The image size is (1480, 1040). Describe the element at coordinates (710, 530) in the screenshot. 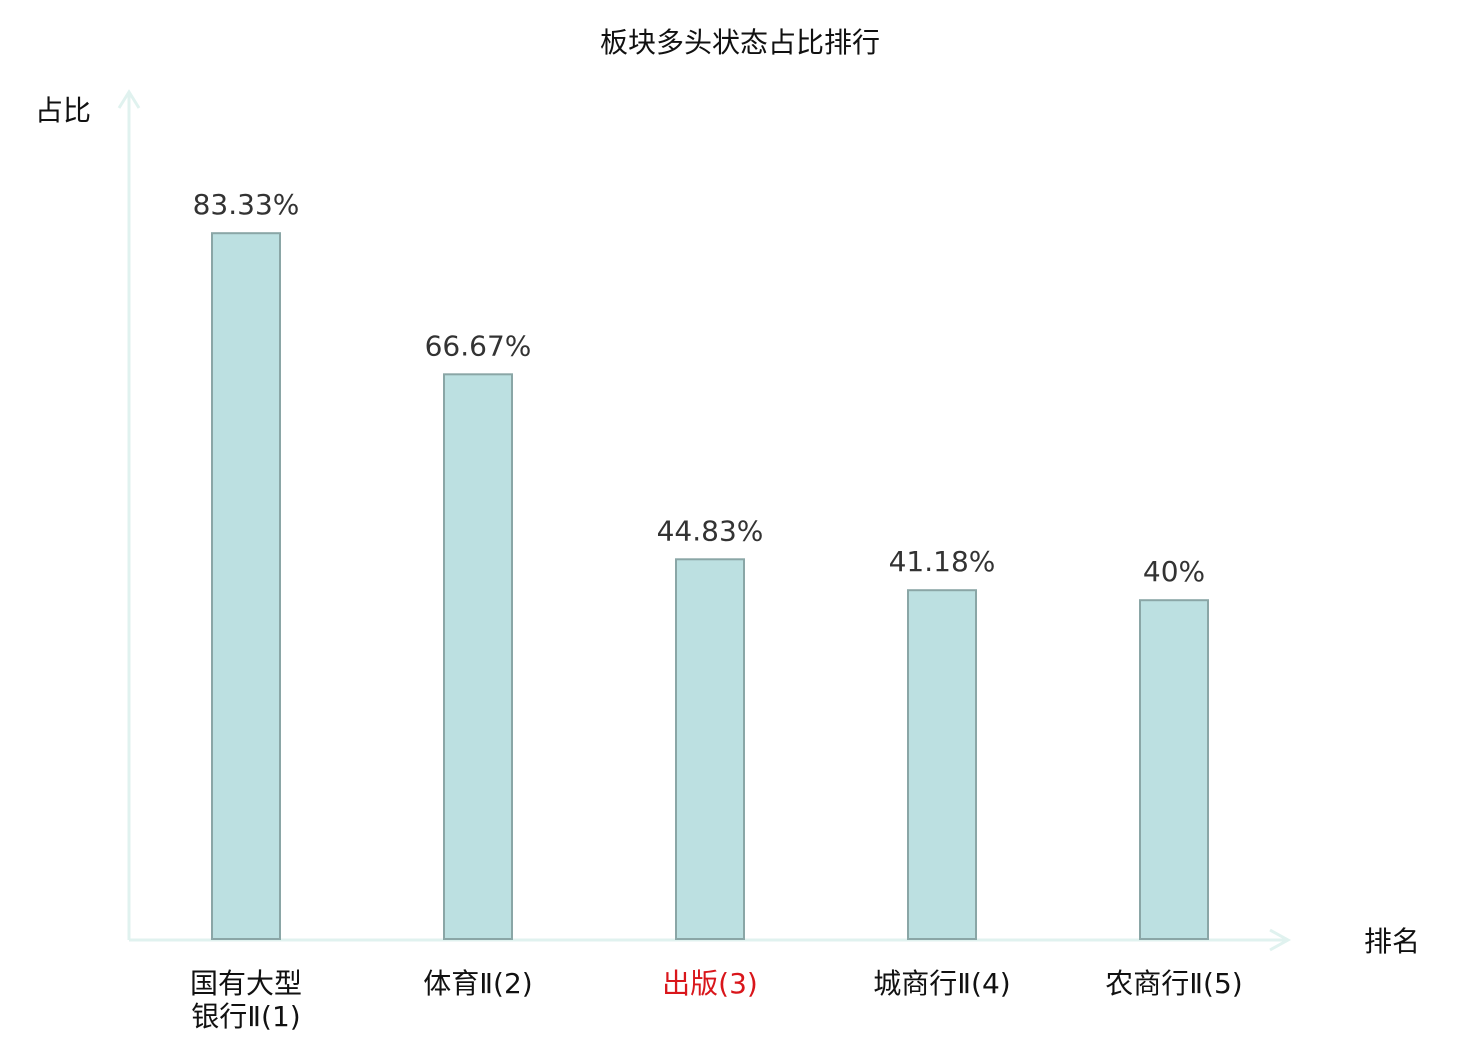

I see `value-label-3: 44.83%` at that location.